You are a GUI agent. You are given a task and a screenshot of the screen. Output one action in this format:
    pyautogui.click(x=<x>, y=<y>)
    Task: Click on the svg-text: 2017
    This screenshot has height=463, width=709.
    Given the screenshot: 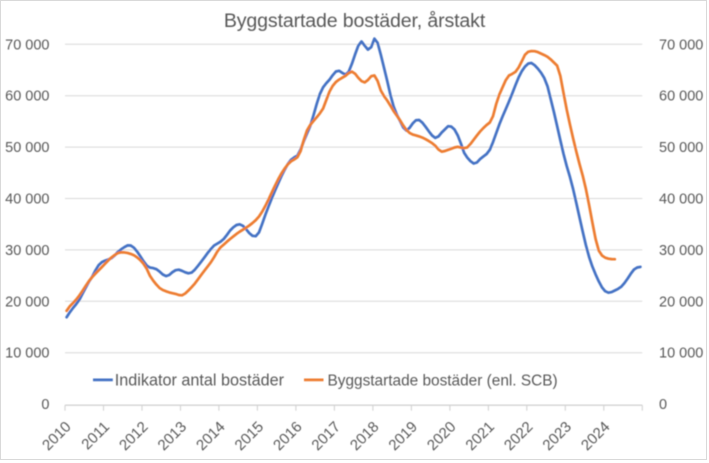 What is the action you would take?
    pyautogui.click(x=326, y=436)
    